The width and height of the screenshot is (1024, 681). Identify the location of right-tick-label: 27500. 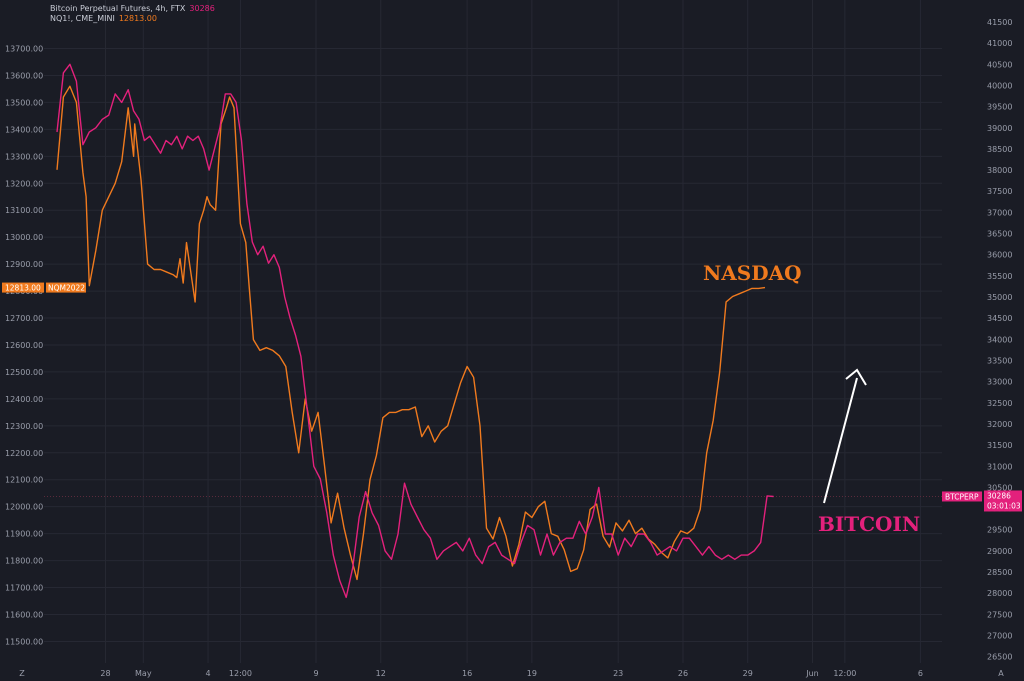
(999, 614).